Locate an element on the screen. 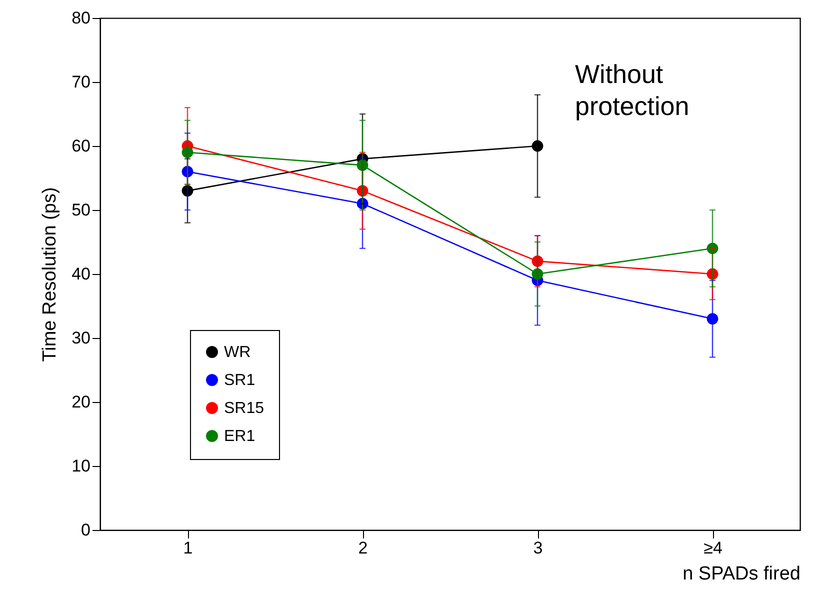  y-tick-label: 40 is located at coordinates (81, 274).